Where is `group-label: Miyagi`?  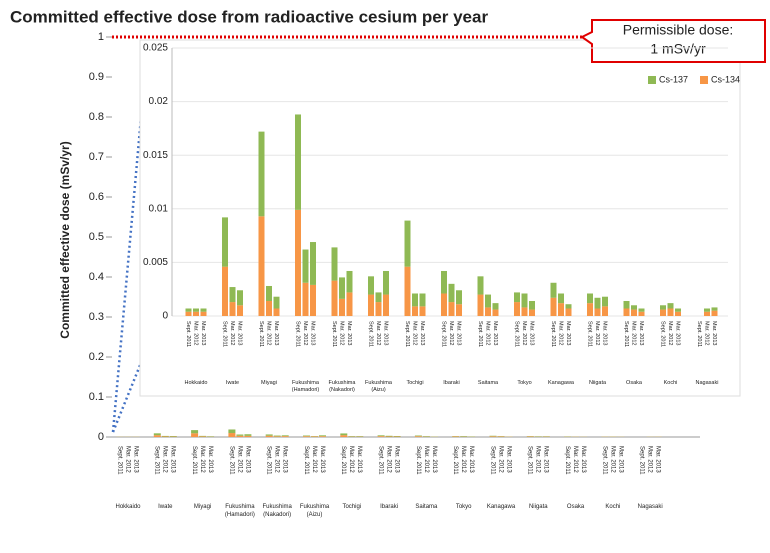 group-label: Miyagi is located at coordinates (269, 383).